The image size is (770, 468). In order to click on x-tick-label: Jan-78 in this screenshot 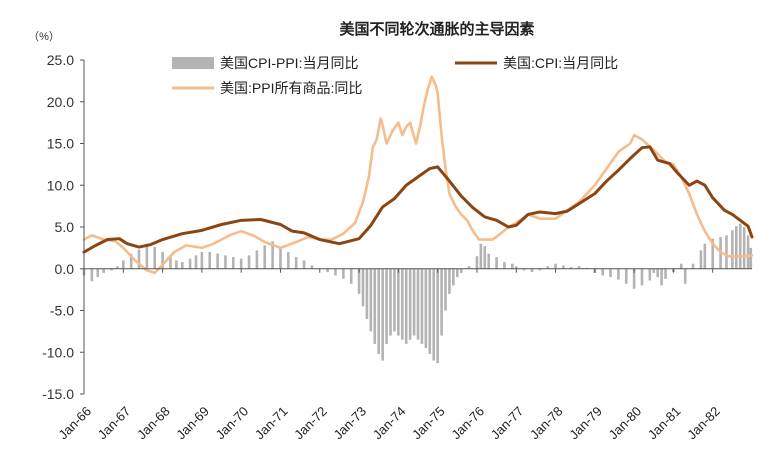, I will do `click(546, 423)`.